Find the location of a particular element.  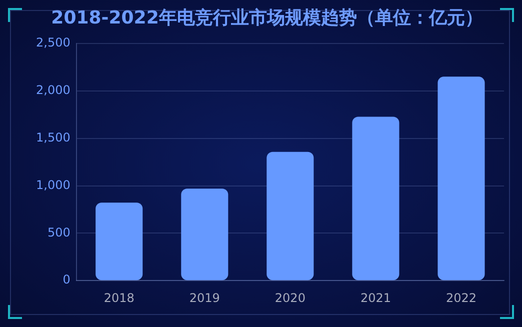

chart-title: 2018-2022年电竞行业市场规模趋势（单位：亿元） is located at coordinates (267, 17).